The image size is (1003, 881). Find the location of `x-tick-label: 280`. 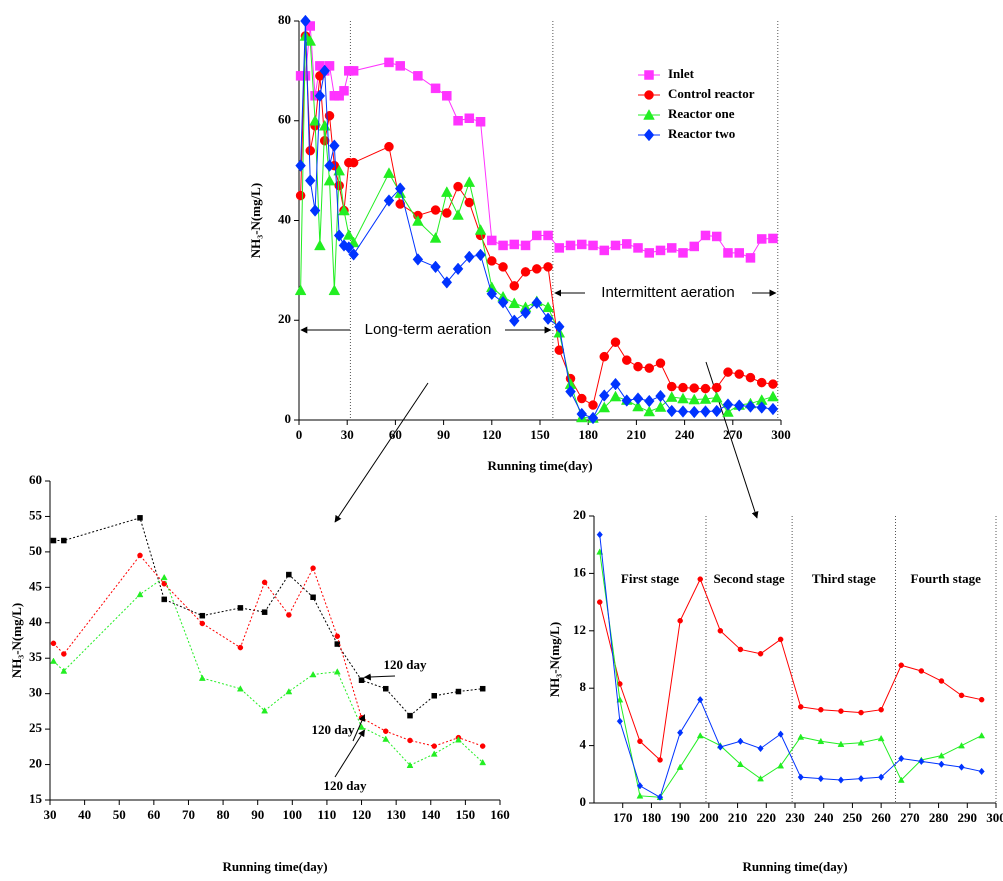

x-tick-label: 280 is located at coordinates (939, 817).